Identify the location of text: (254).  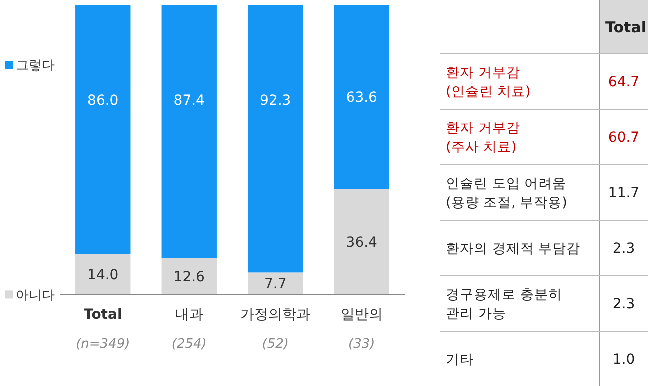
(189, 344).